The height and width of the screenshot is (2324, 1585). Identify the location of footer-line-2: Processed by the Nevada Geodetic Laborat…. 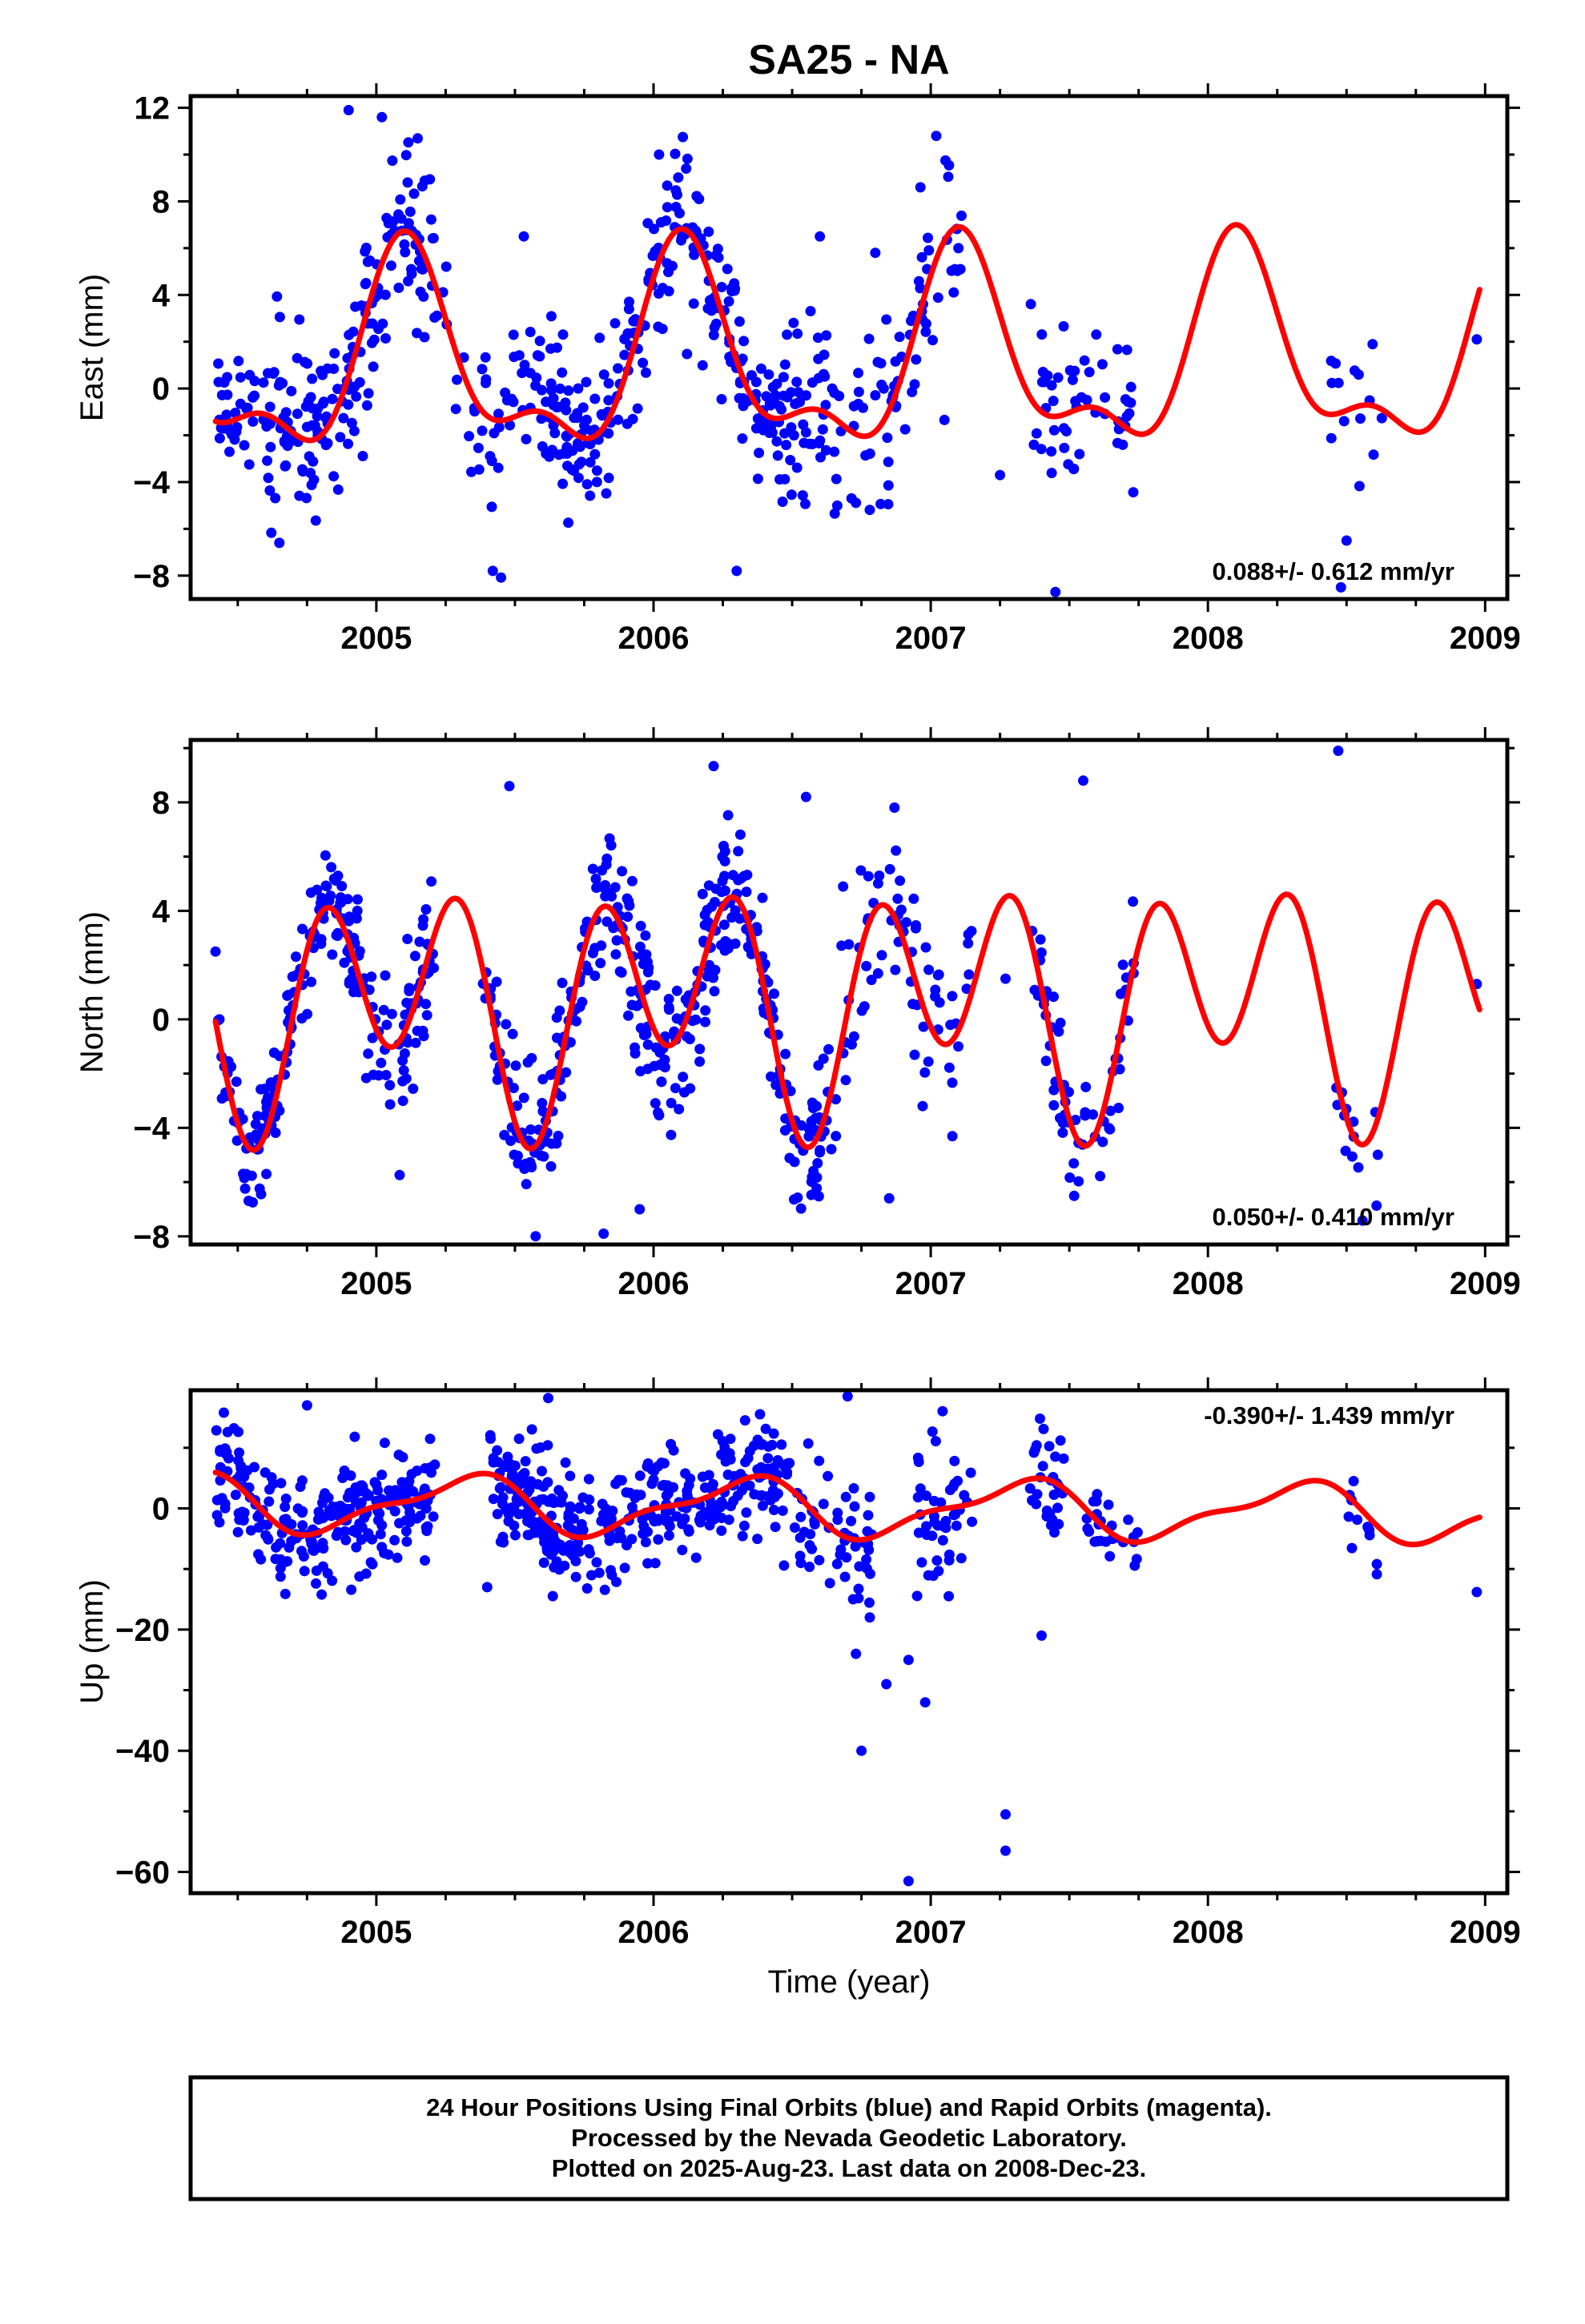
(849, 2138).